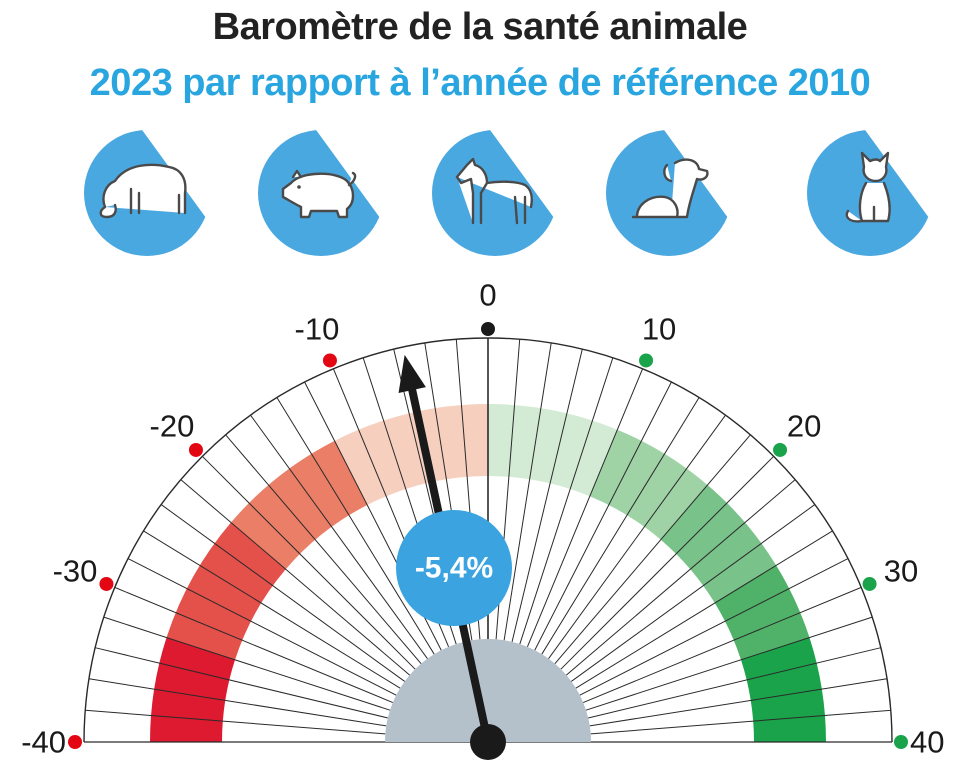  What do you see at coordinates (927, 742) in the screenshot?
I see `gauge-tick-label: 40` at bounding box center [927, 742].